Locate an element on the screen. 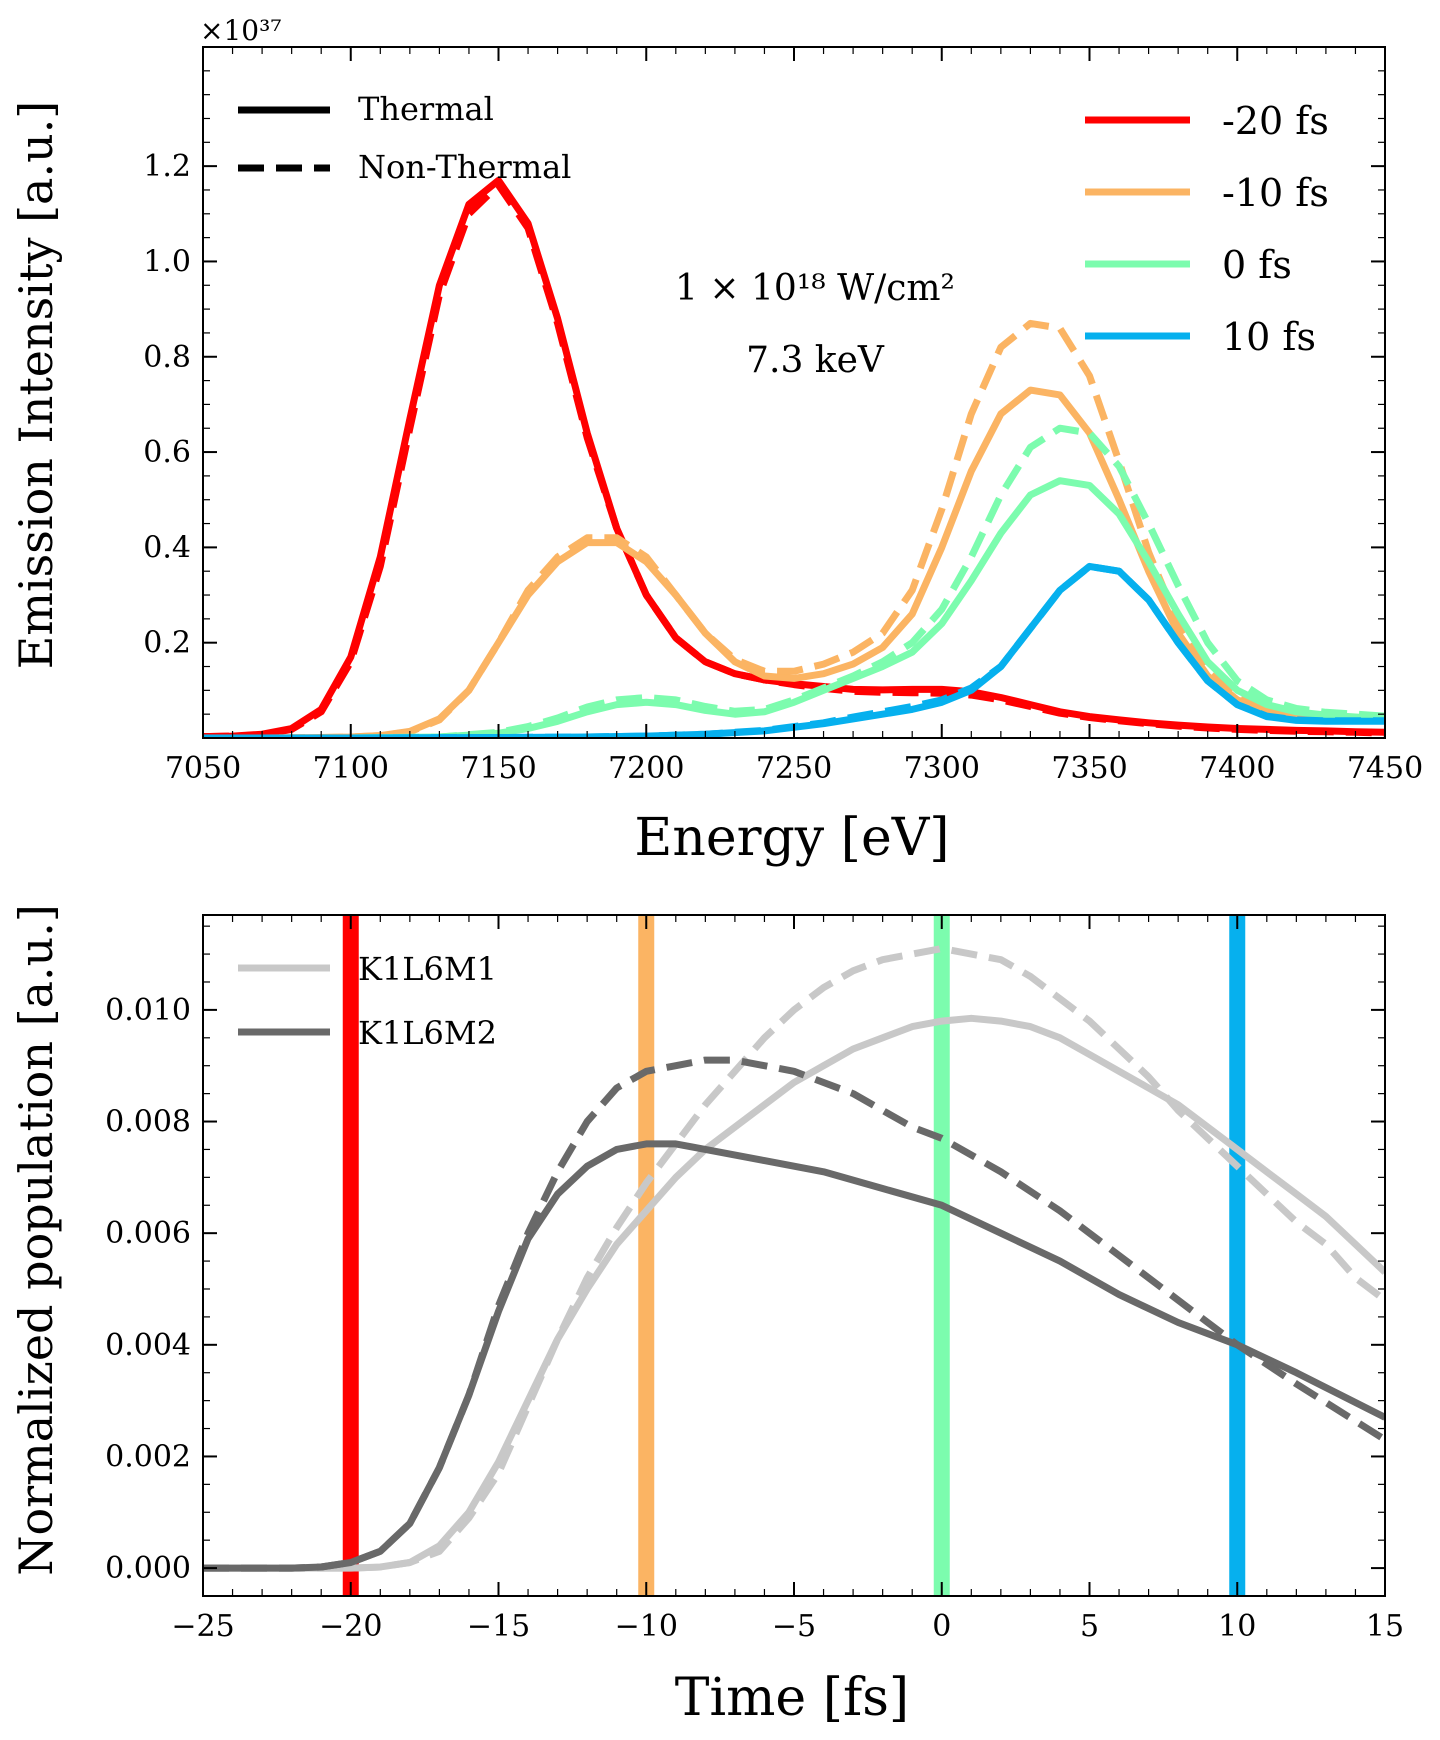 This screenshot has width=1440, height=1740. y-tick-label: 0.010 is located at coordinates (148, 1010).